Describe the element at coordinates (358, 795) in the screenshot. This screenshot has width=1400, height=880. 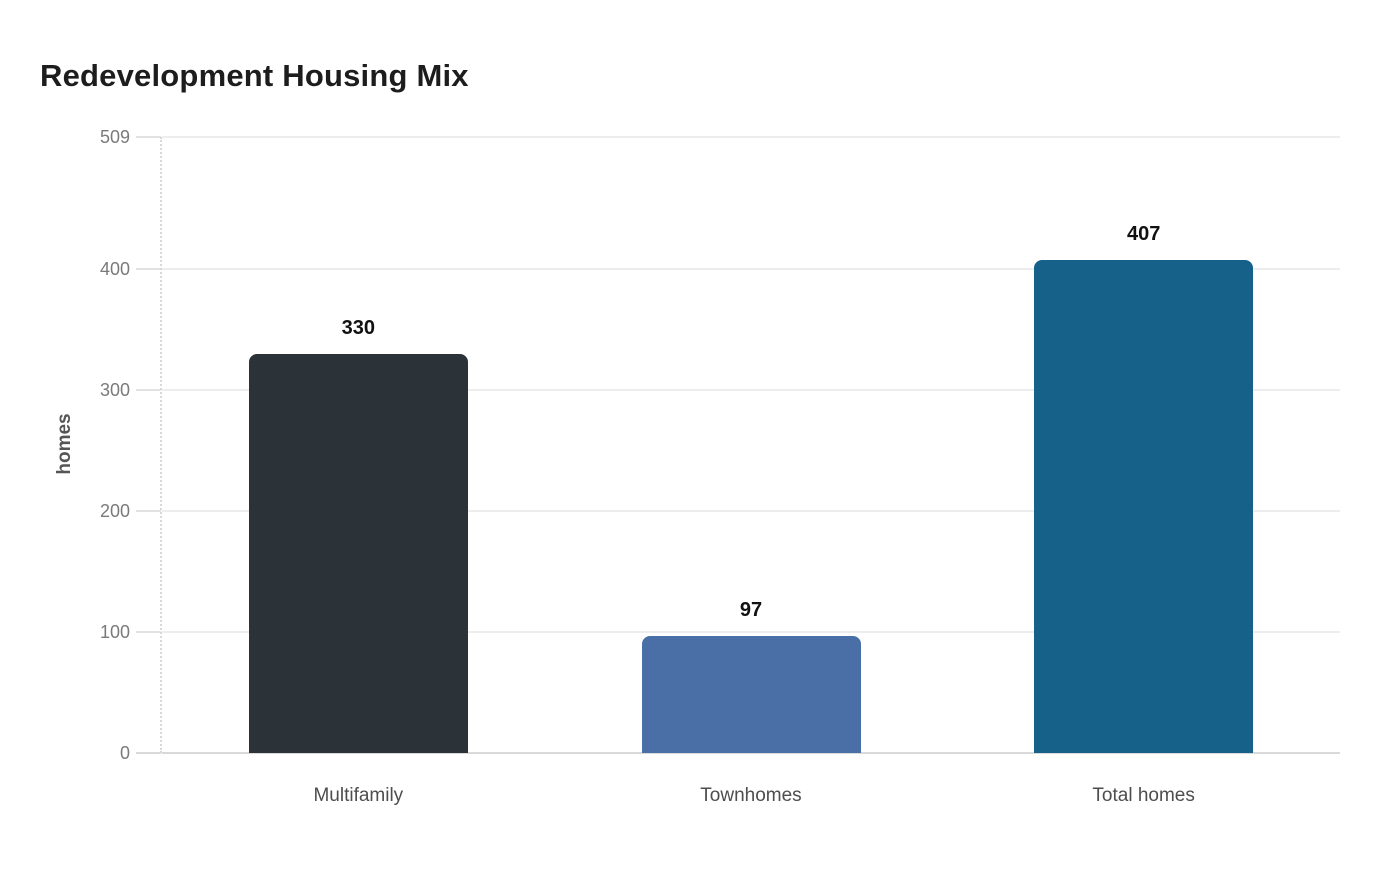
I see `x-axis-label-multifamily: Multifamily` at that location.